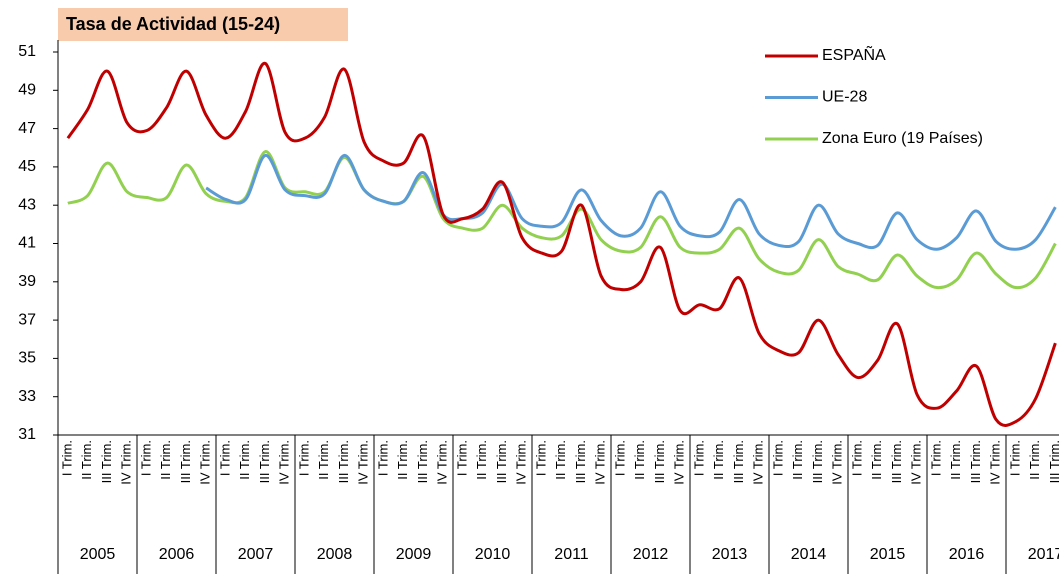 The height and width of the screenshot is (574, 1059). I want to click on y-tick-label: 39, so click(27, 281).